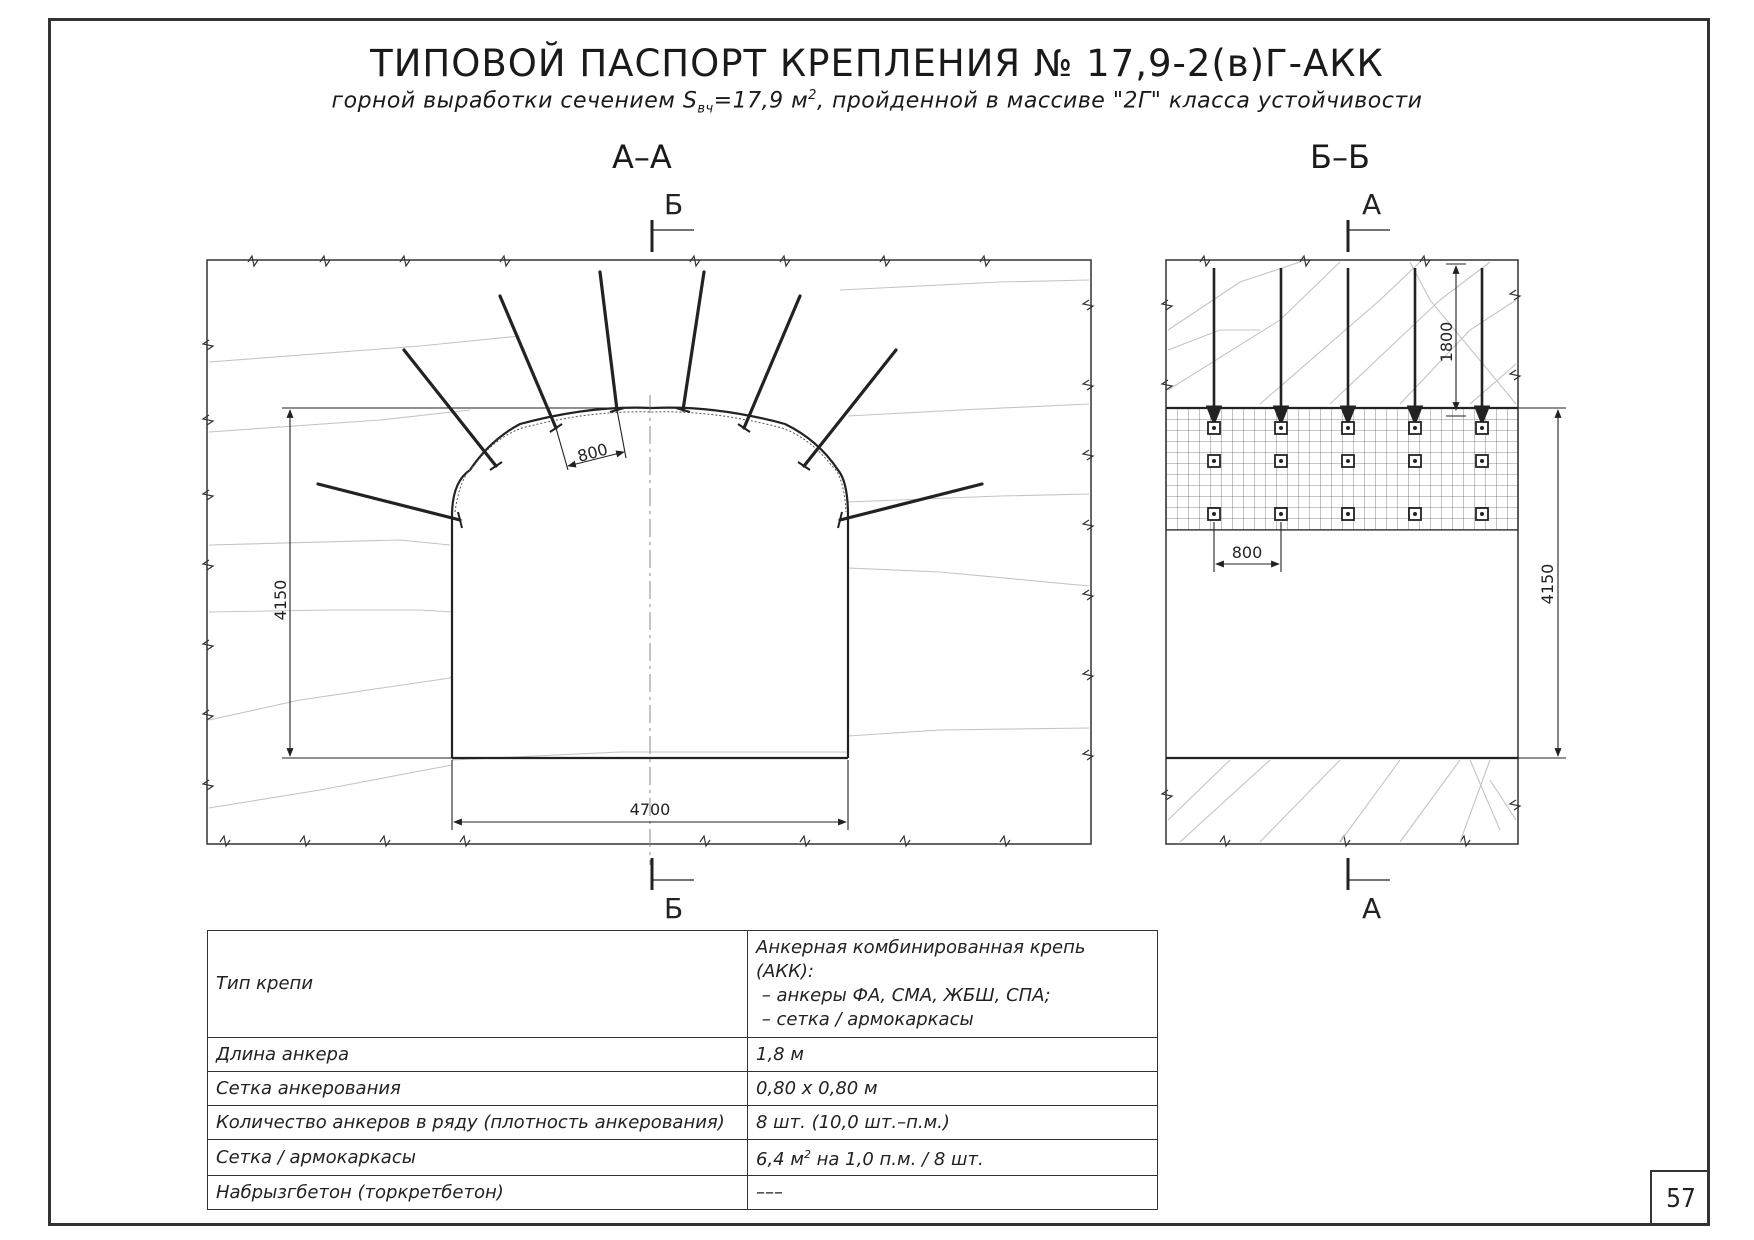 The width and height of the screenshot is (1754, 1240). I want to click on aa-width-dimension, so click(650, 795).